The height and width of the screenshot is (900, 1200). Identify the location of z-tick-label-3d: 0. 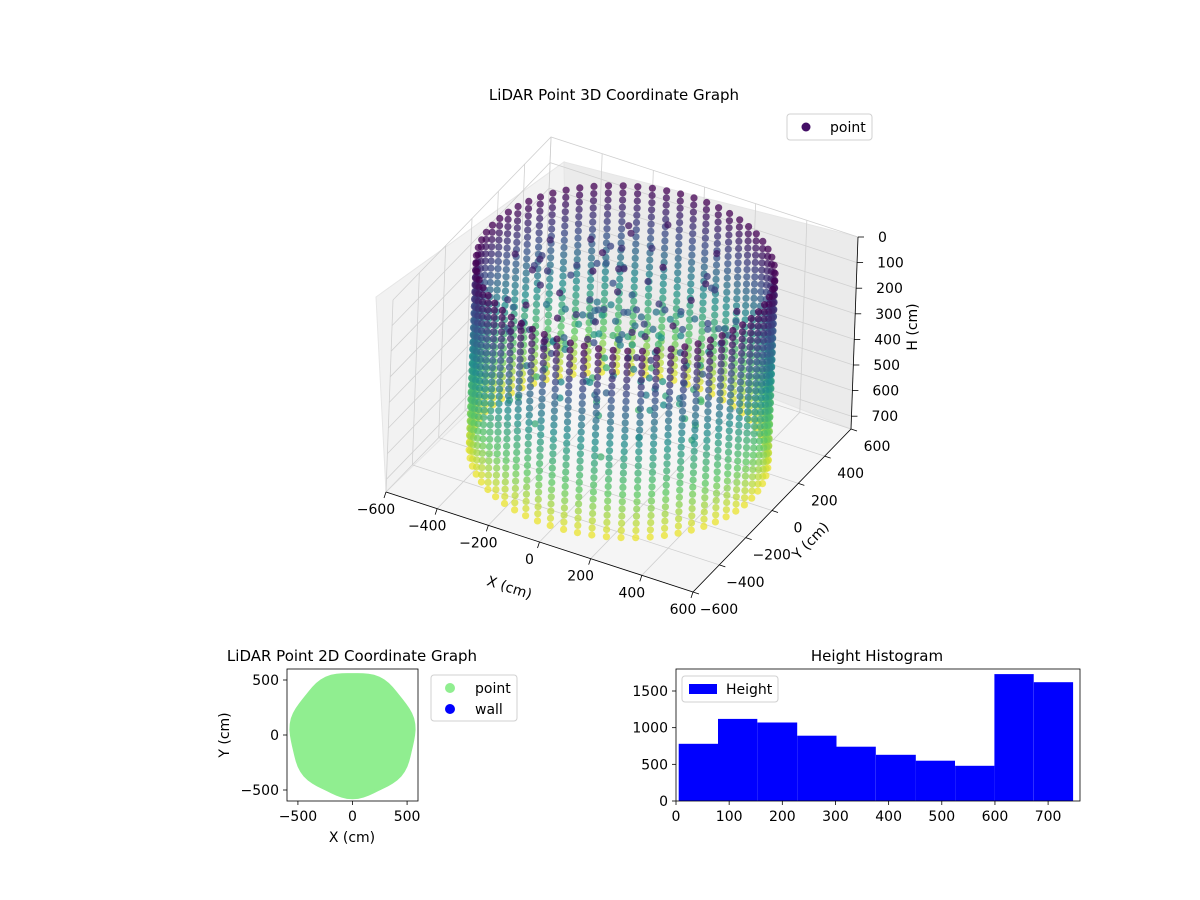
(882, 238).